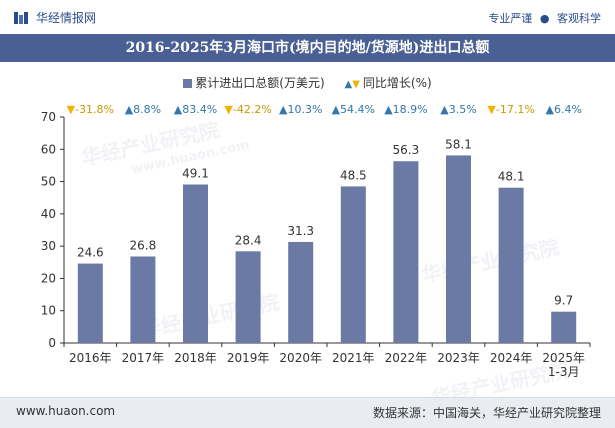 The width and height of the screenshot is (615, 428). I want to click on x-tick-label: 1-3月, so click(564, 372).